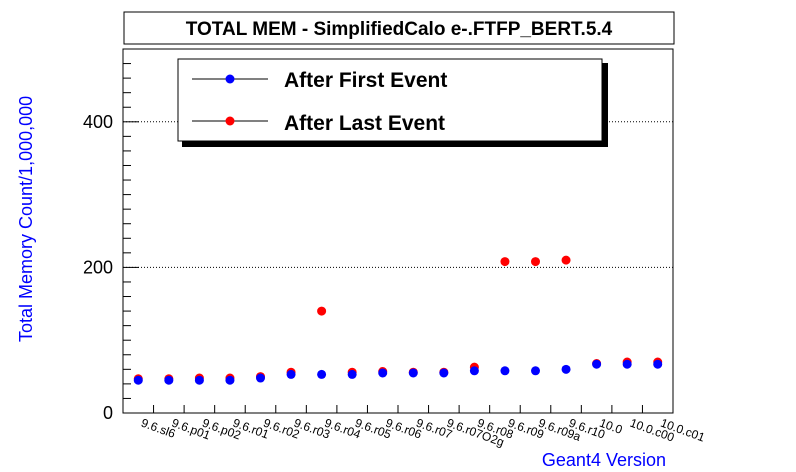 This screenshot has height=472, width=796. I want to click on x-axis-title: Geant4 Version, so click(604, 460).